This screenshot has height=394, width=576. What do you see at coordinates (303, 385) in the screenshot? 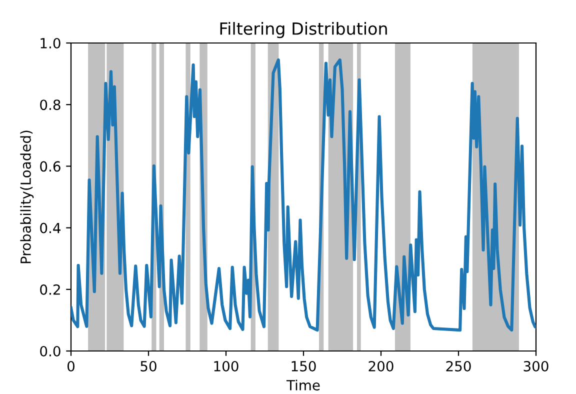
I see `x-axis-title: Time` at bounding box center [303, 385].